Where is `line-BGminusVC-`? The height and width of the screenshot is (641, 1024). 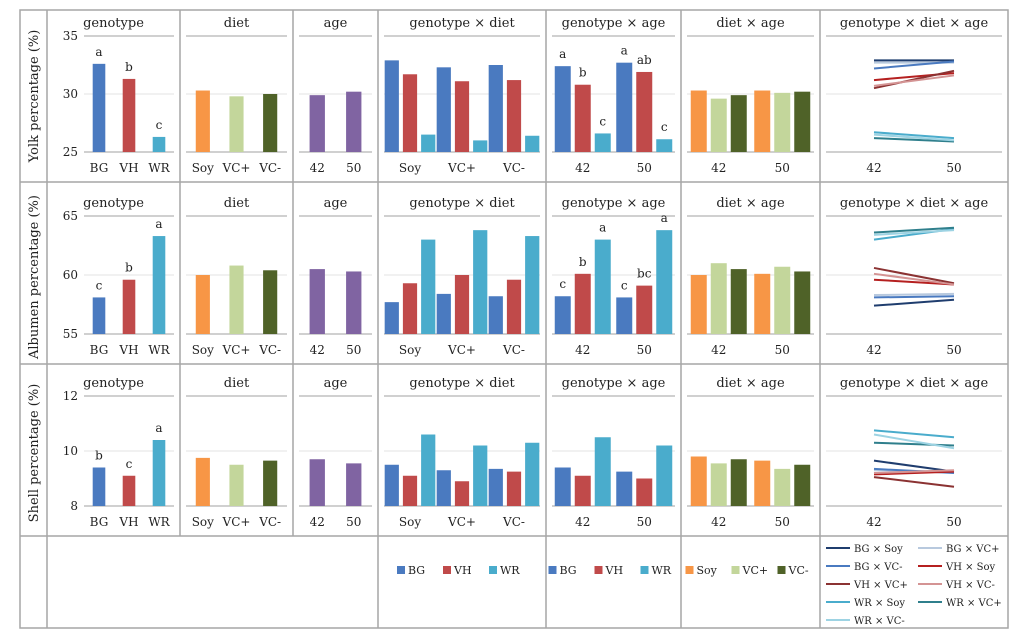
line-BGminusVC- is located at coordinates (914, 297).